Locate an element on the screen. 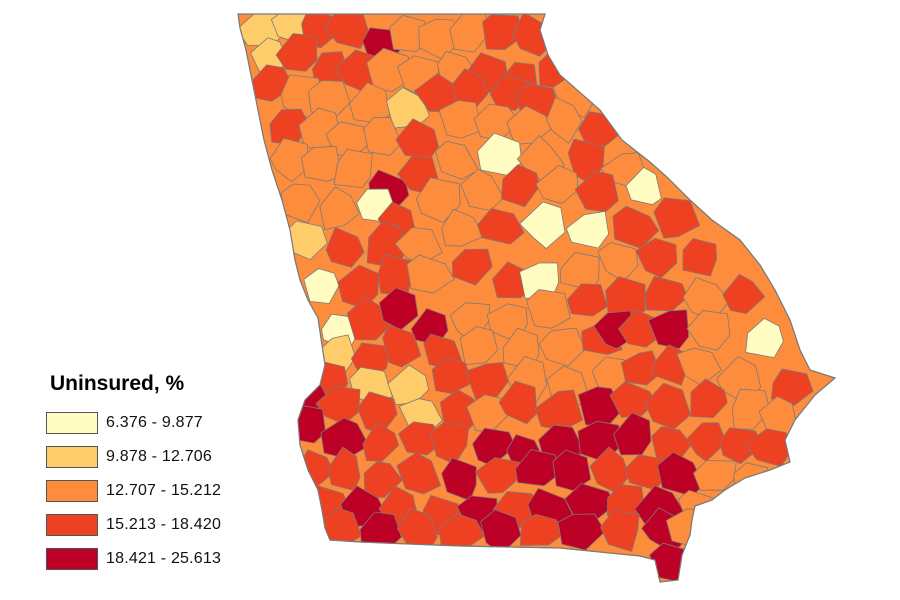 The height and width of the screenshot is (600, 900). legend-item: 12.707 - 15.212 is located at coordinates (171, 491).